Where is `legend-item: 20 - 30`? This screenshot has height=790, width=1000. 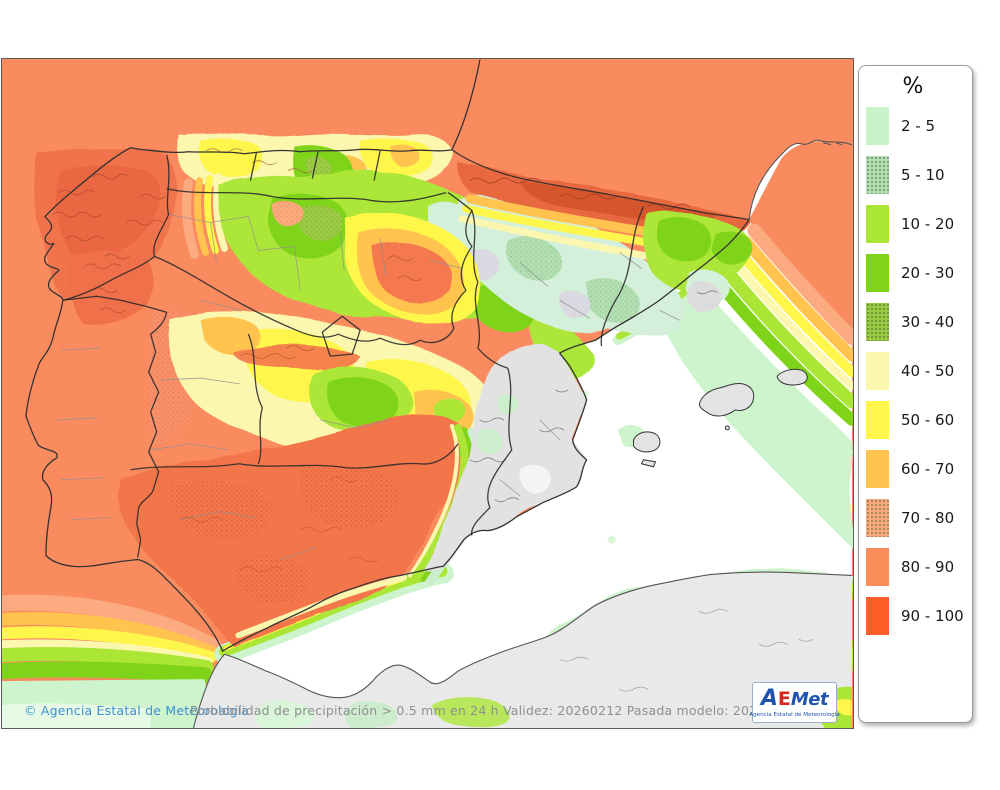 legend-item: 20 - 30 is located at coordinates (919, 273).